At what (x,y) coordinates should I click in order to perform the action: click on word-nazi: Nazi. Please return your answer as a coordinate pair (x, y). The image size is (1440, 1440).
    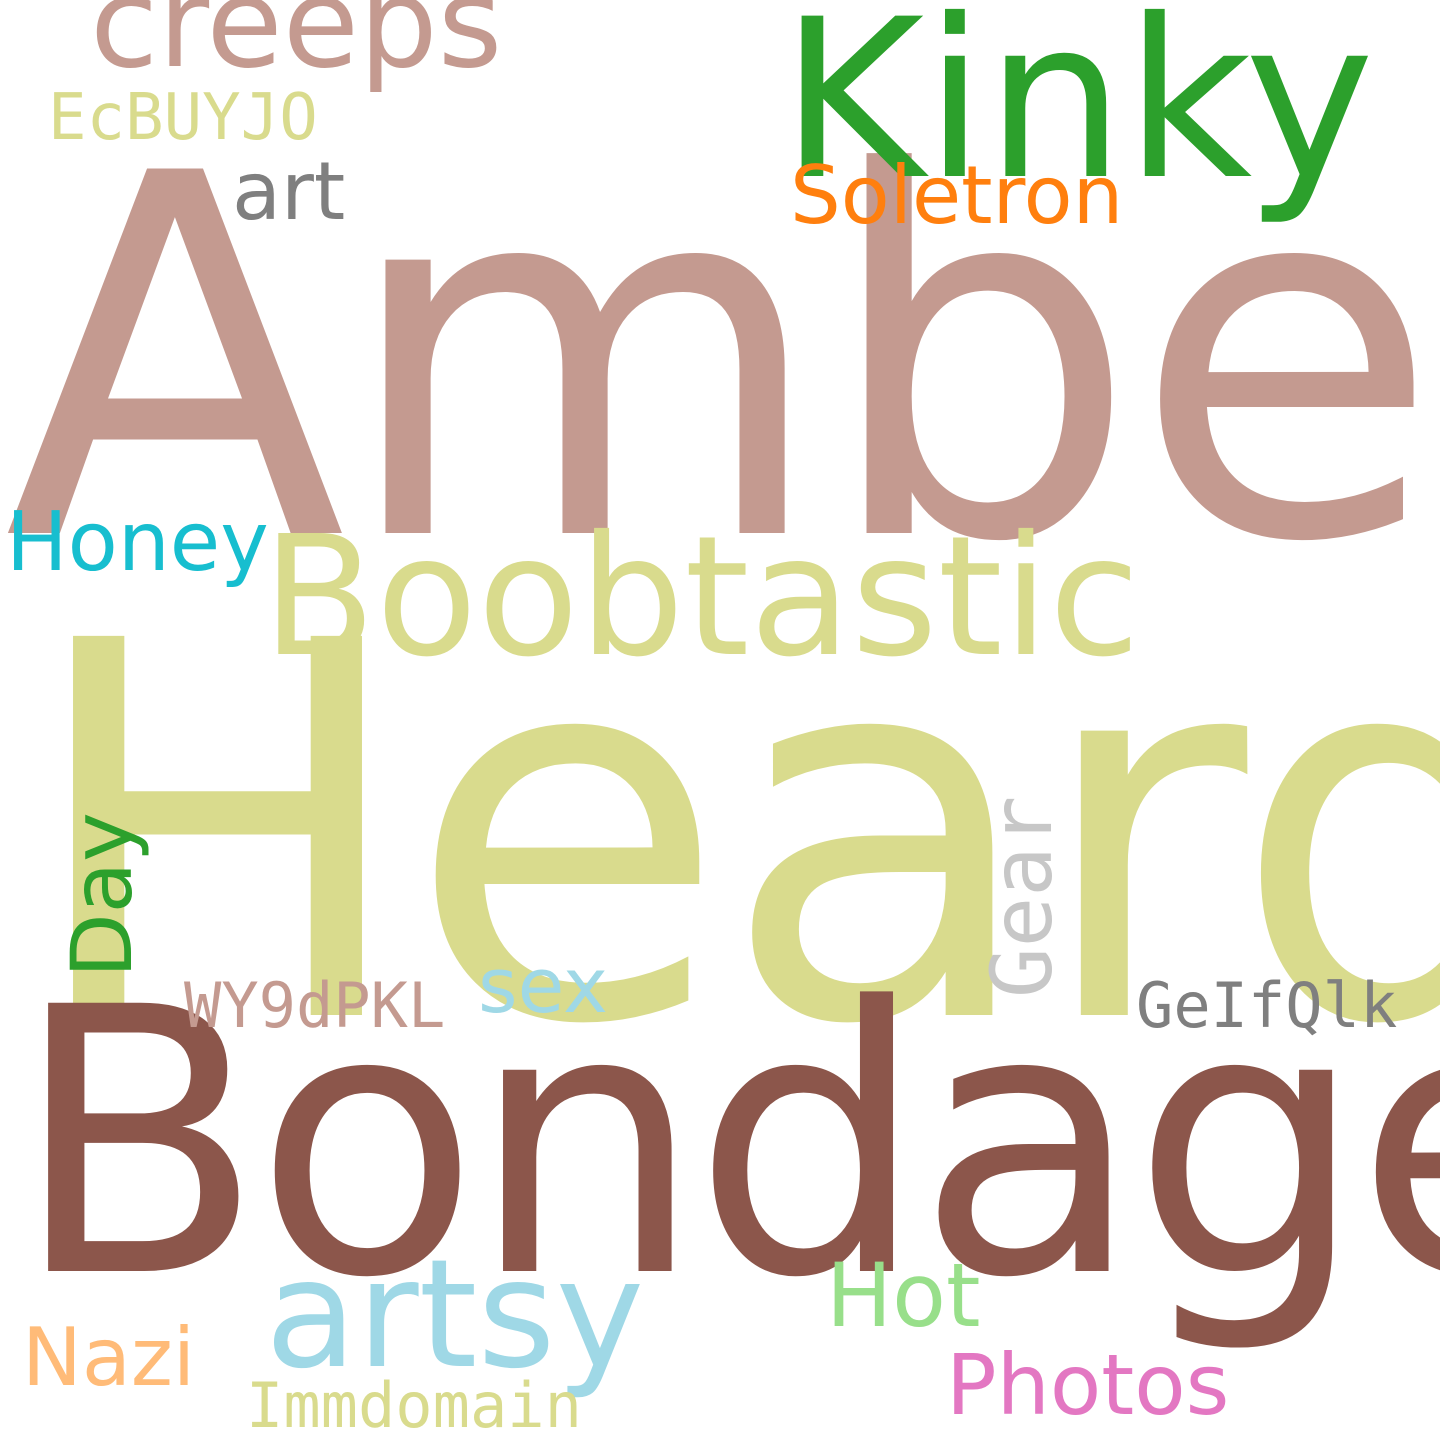
    Looking at the image, I should click on (109, 1357).